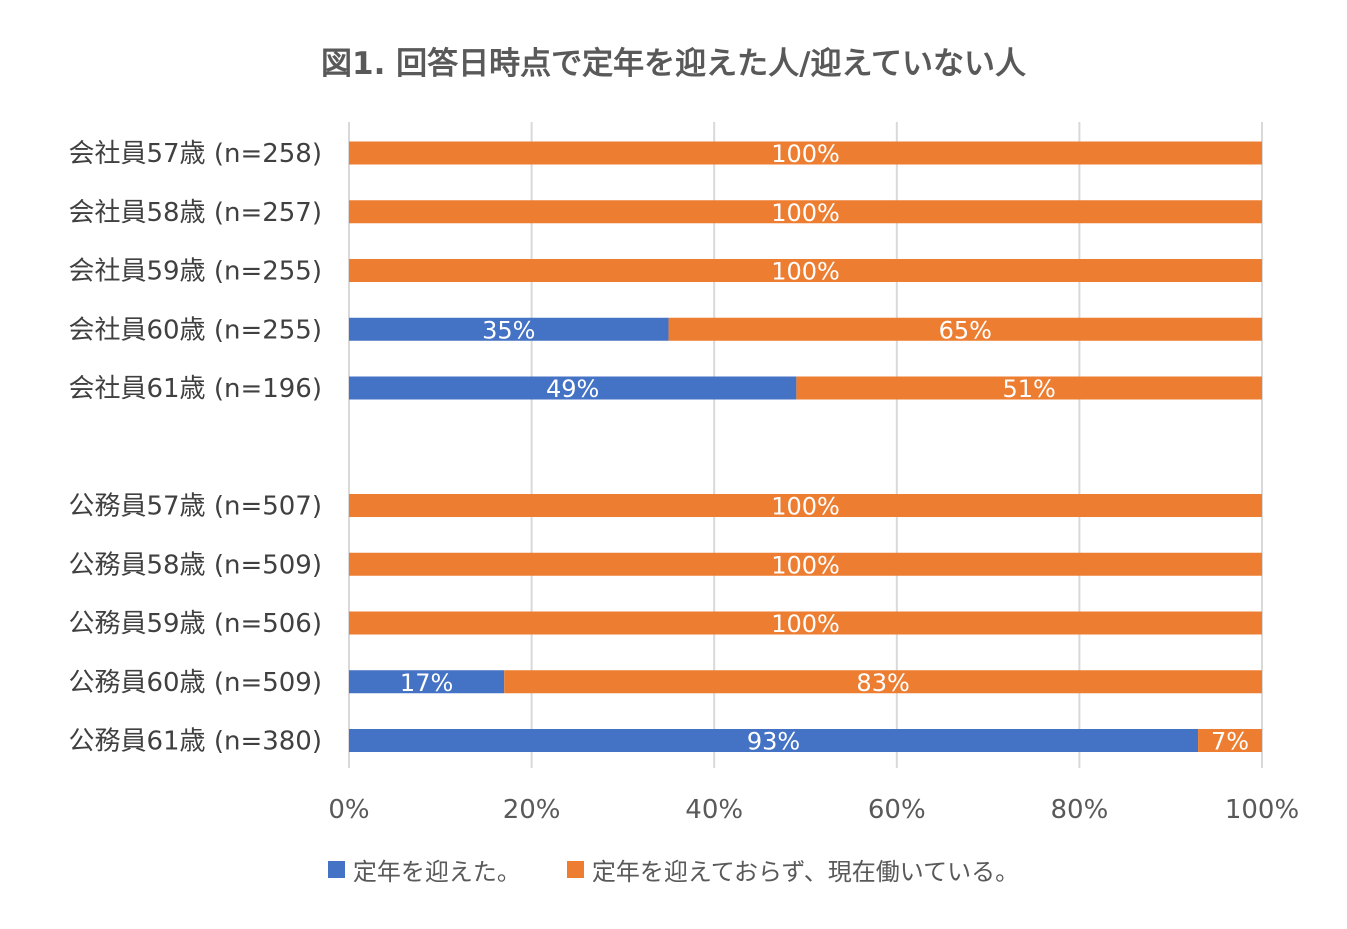 This screenshot has width=1347, height=929. Describe the element at coordinates (195, 683) in the screenshot. I see `category-label: 公務員60歳 (n=509)` at that location.